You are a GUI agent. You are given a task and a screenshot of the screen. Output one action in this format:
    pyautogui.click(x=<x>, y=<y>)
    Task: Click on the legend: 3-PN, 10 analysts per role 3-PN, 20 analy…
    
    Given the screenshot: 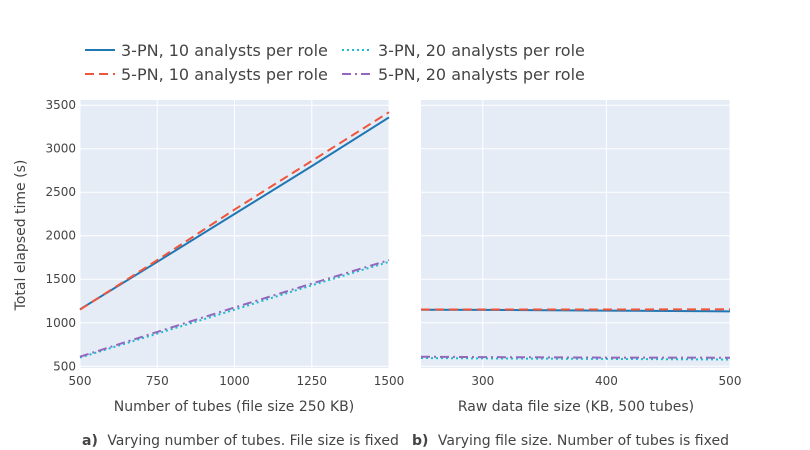 What is the action you would take?
    pyautogui.click(x=335, y=62)
    